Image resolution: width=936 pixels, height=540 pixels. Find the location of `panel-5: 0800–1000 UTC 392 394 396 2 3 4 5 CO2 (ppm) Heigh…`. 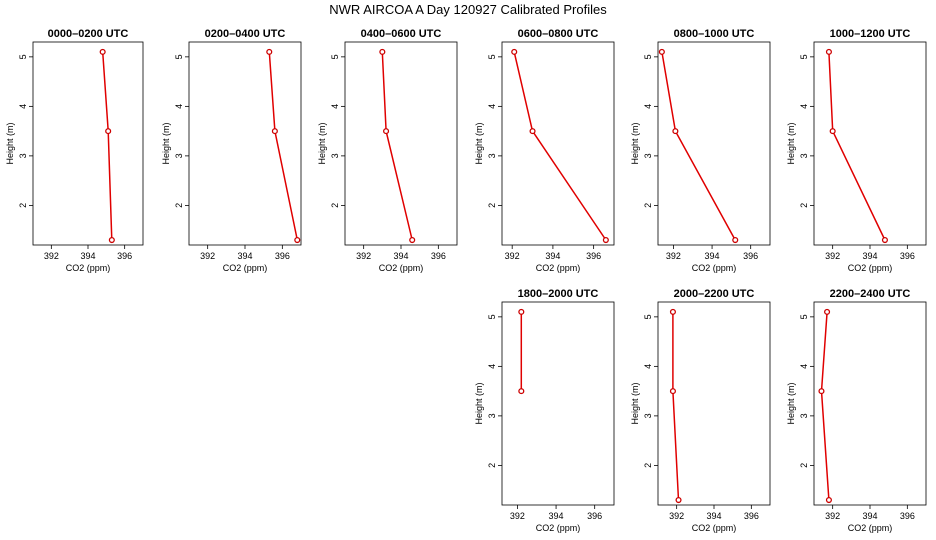

panel-5: 0800–1000 UTC 392 394 396 2 3 4 5 CO2 (ppm) Heigh… is located at coordinates (700, 150).